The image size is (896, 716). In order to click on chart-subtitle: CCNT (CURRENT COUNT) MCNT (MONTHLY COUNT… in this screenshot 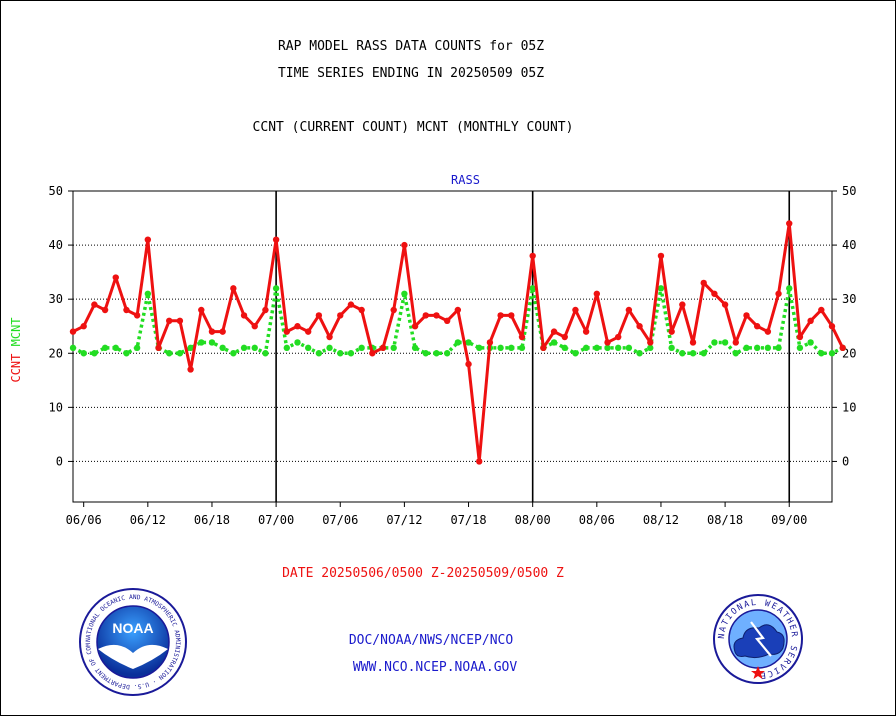, I will do `click(413, 127)`.